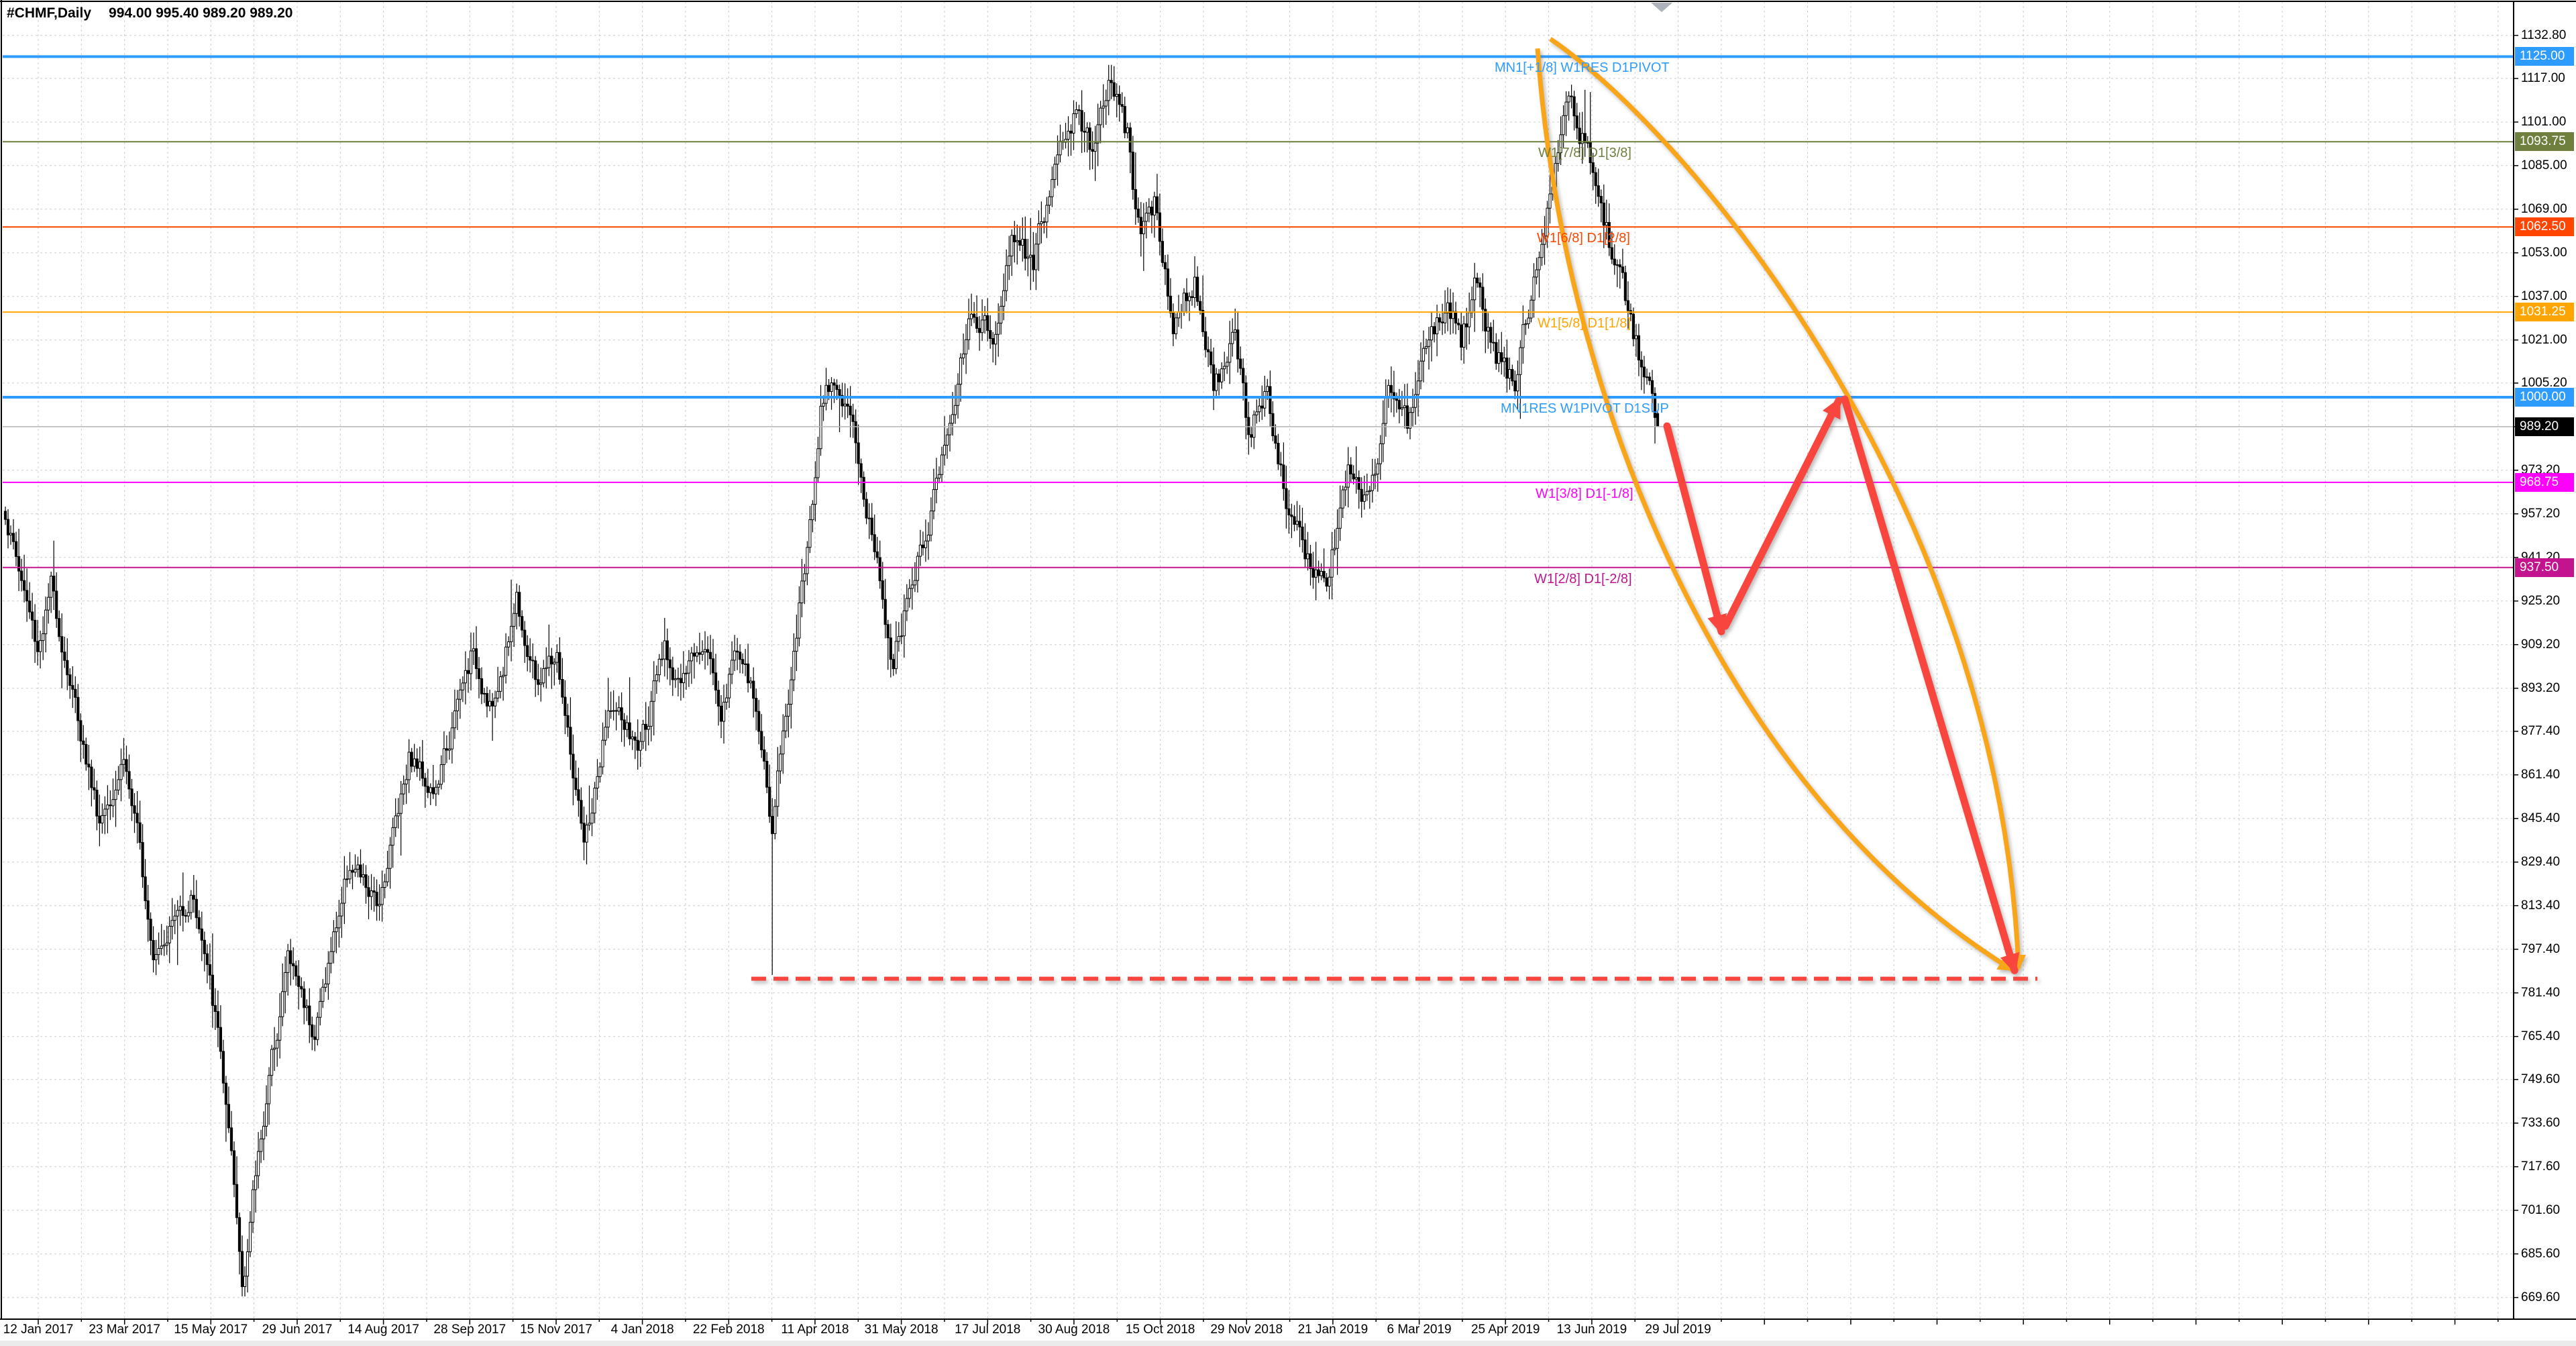  I want to click on price-axis-label: 781.40, so click(2541, 993).